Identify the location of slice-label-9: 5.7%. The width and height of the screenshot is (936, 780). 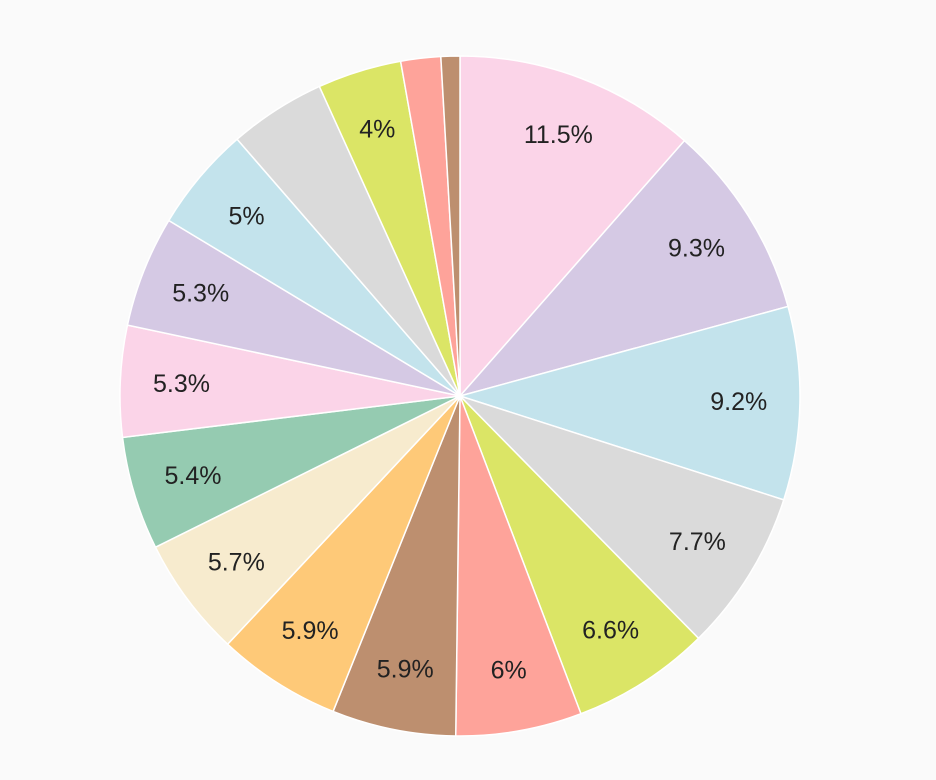
(236, 562).